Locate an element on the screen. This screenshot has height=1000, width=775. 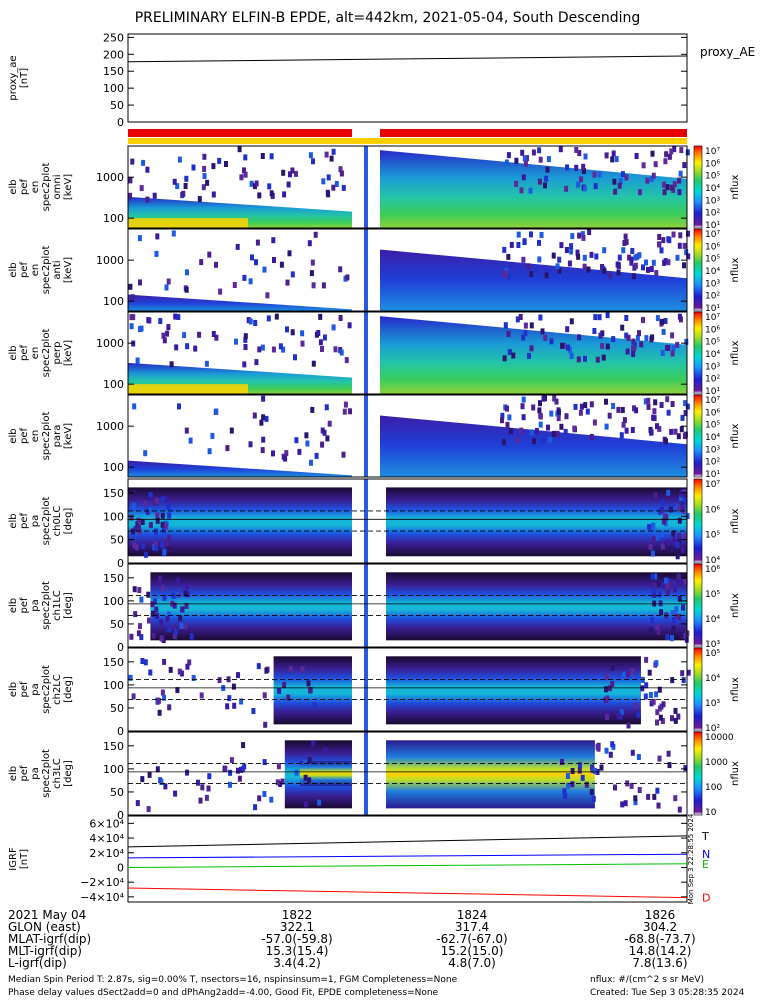
en-omni-frame is located at coordinates (407, 187).